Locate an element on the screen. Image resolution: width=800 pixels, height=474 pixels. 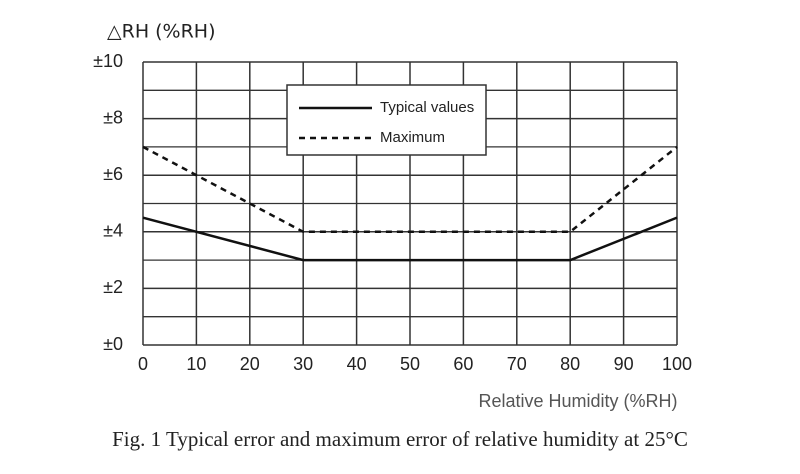
x-tick-label: 50 is located at coordinates (410, 364).